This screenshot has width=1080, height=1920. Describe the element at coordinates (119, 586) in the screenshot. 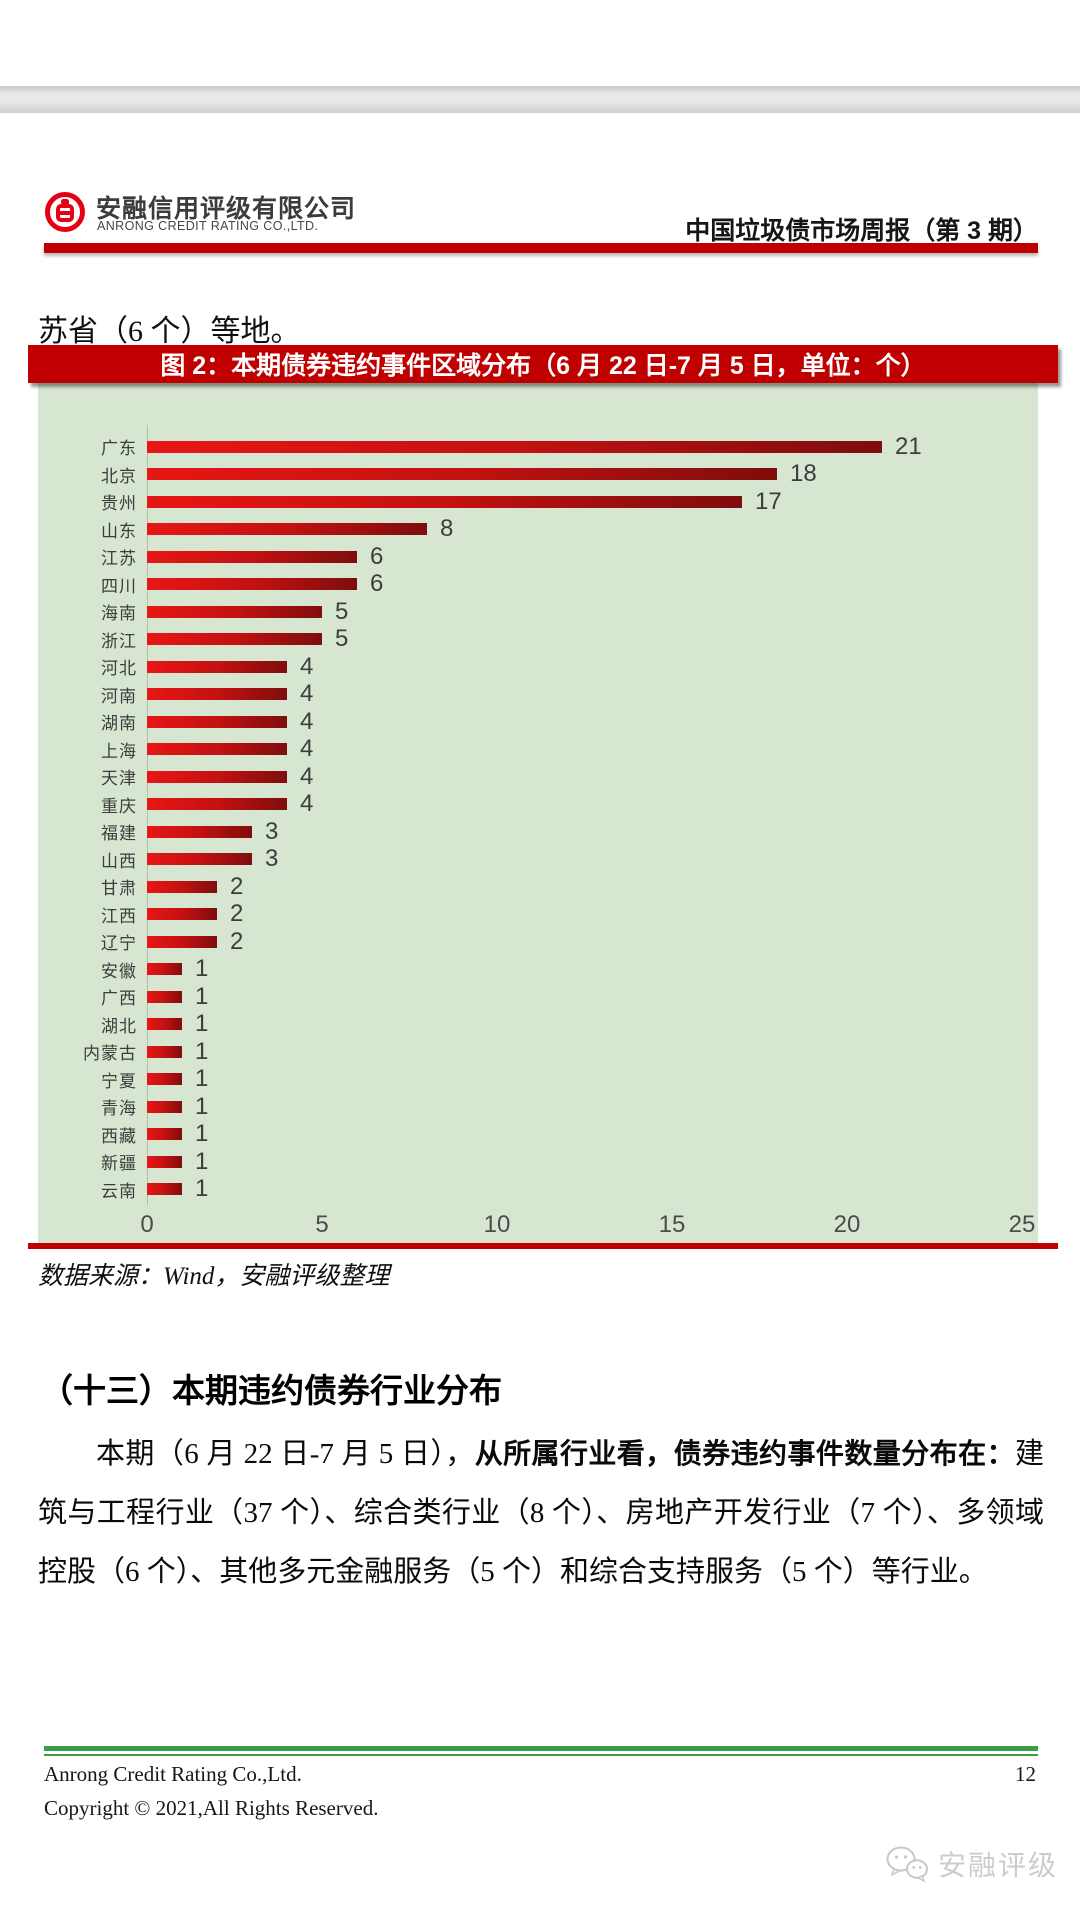

I see `province-label: 四川` at that location.